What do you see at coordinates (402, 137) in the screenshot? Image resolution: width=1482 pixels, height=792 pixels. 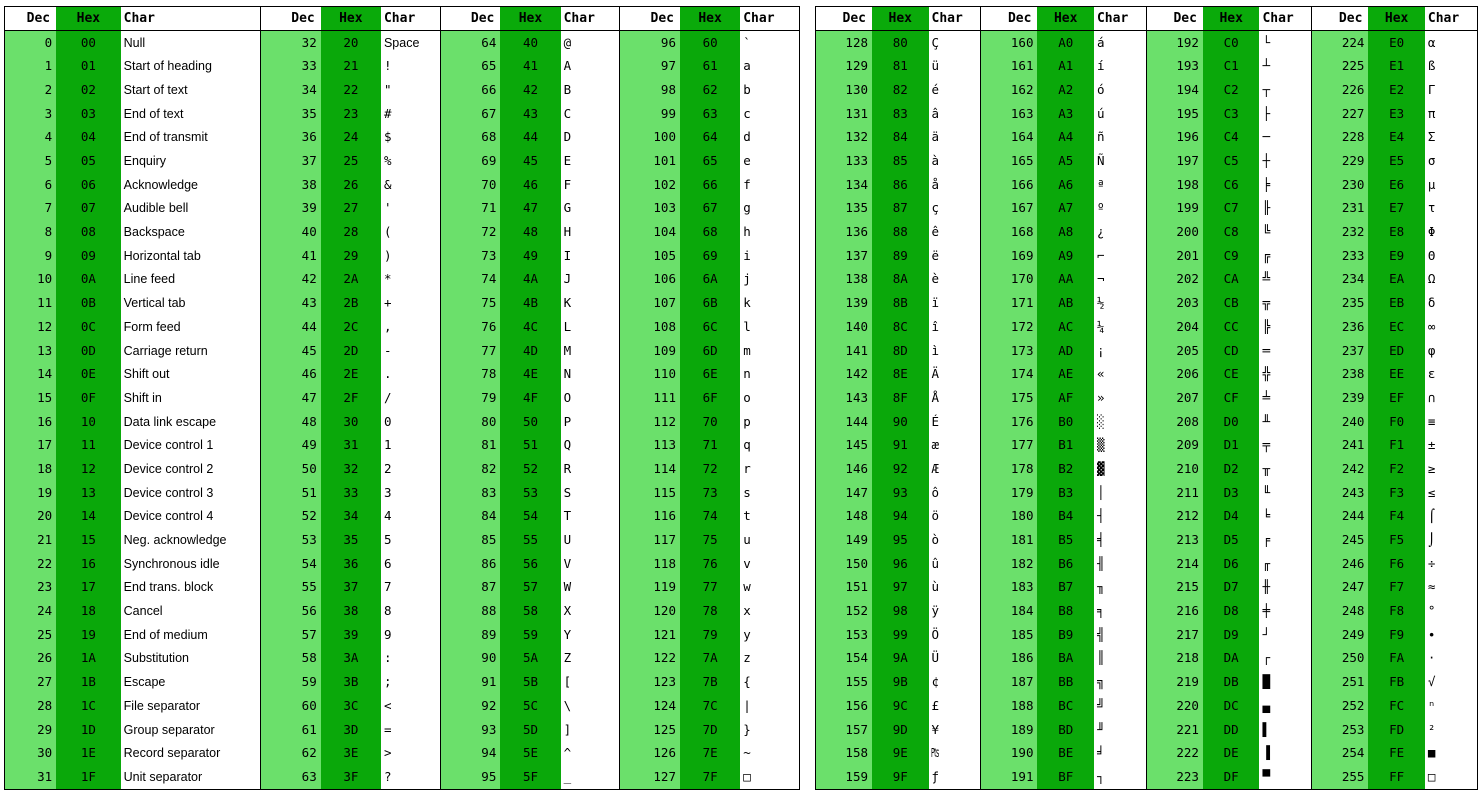 I see `table-row: 4 04 End of transmit 36 24 $68 44 D 100 64 d` at bounding box center [402, 137].